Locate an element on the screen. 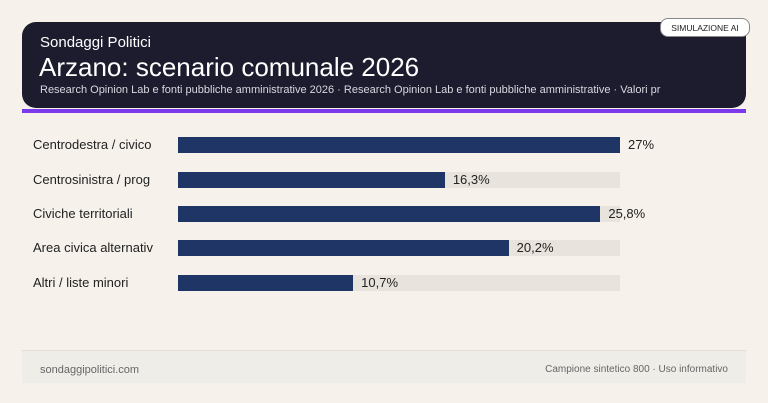  bar-row: Civiche territoriali 25,8% is located at coordinates (384, 214).